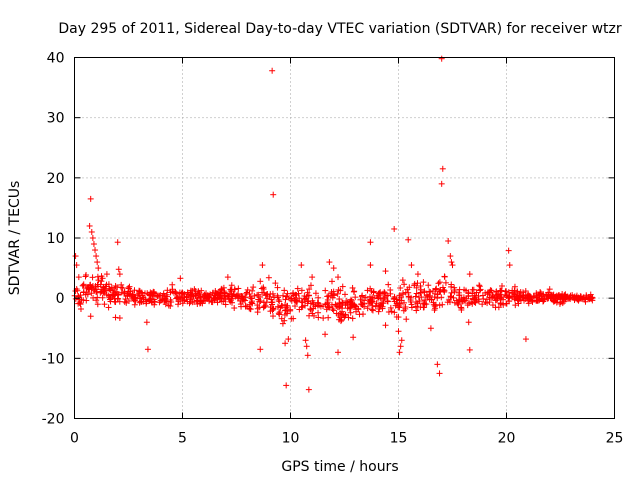 This screenshot has width=640, height=480. I want to click on x-axis-label: GPS time / hours, so click(339, 467).